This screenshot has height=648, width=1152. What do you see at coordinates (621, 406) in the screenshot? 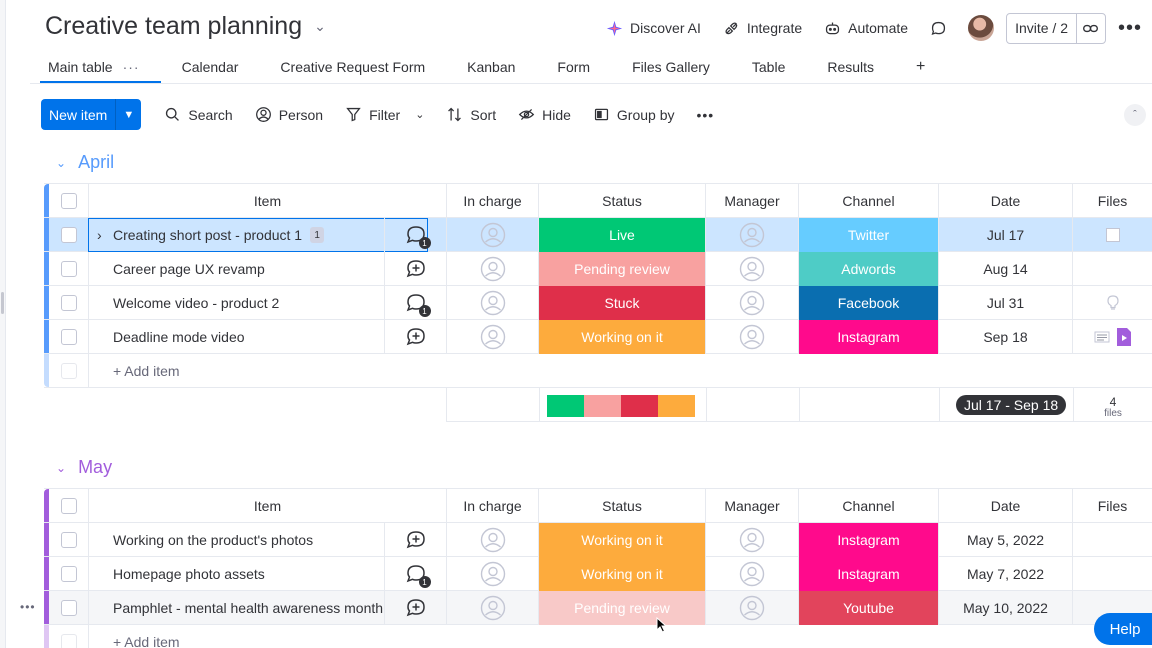
I see `status-distribution-bar` at bounding box center [621, 406].